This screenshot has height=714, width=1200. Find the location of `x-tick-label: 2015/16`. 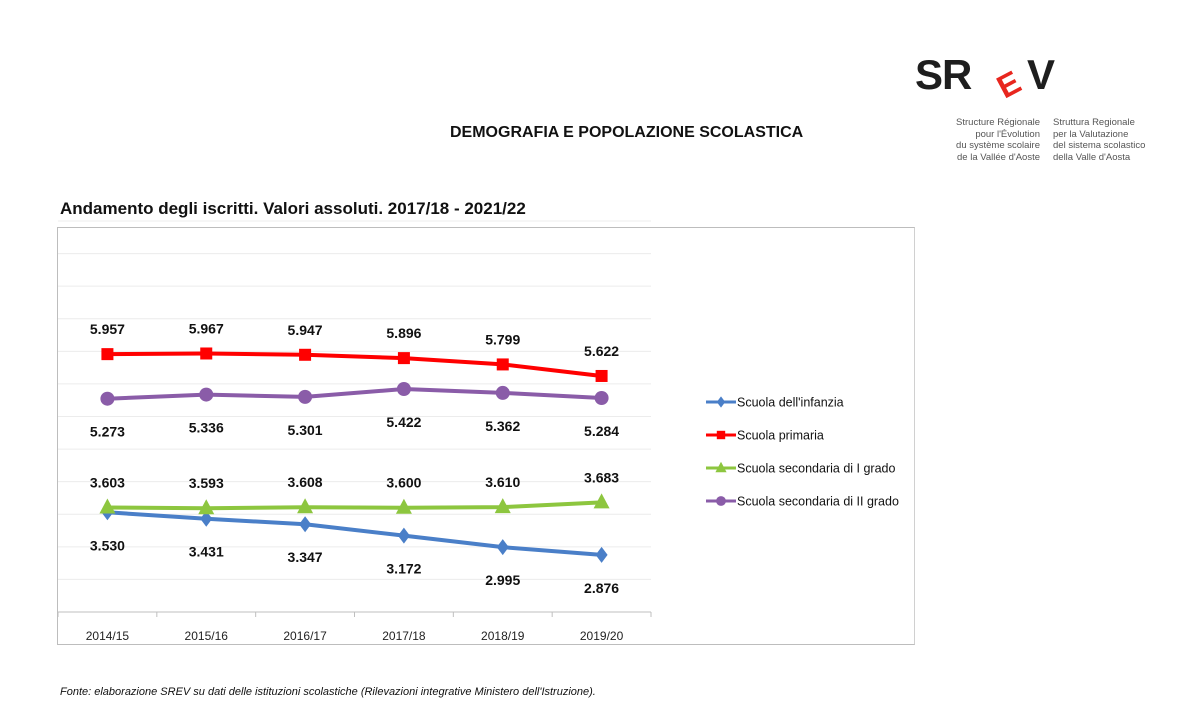

x-tick-label: 2015/16 is located at coordinates (207, 636).